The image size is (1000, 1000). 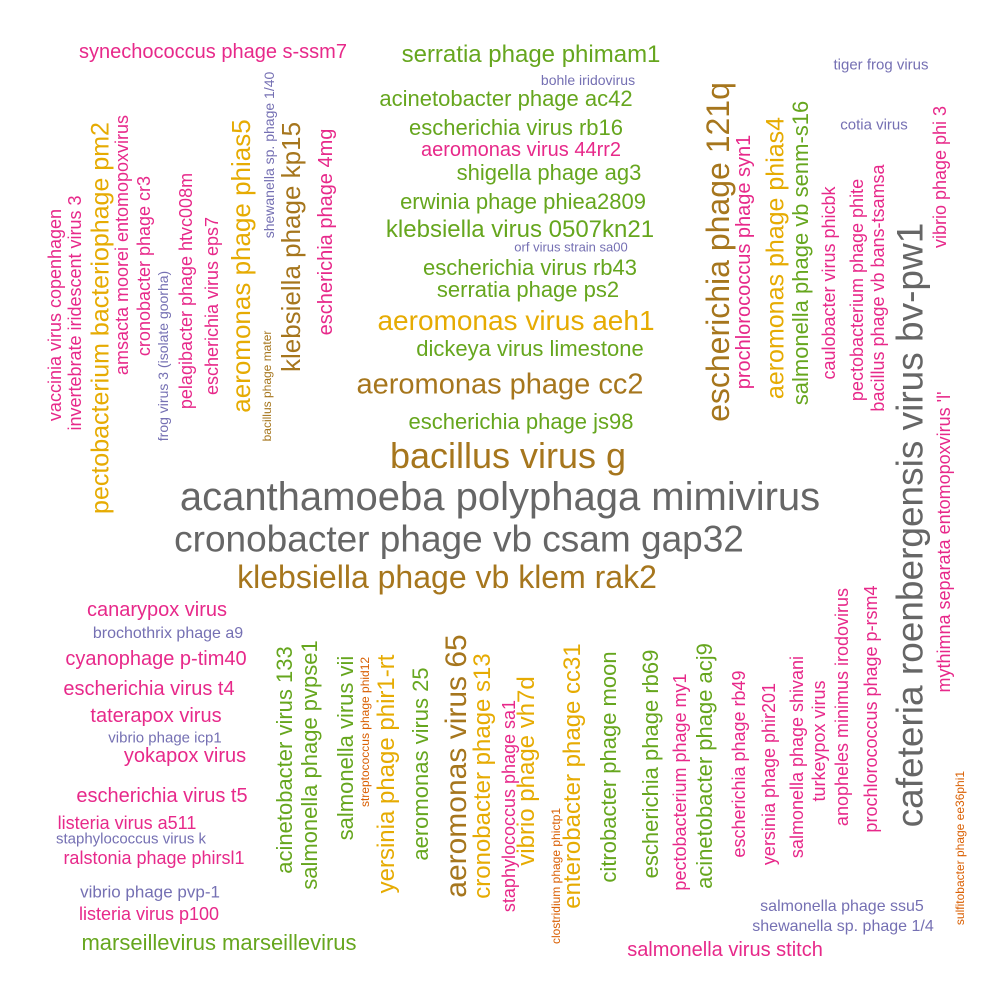 I want to click on word: taterapox virus, so click(x=156, y=716).